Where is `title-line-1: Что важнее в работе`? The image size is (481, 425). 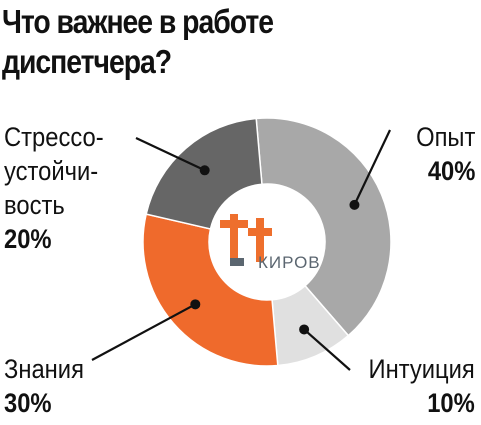
title-line-1: Что важнее в работе is located at coordinates (138, 21).